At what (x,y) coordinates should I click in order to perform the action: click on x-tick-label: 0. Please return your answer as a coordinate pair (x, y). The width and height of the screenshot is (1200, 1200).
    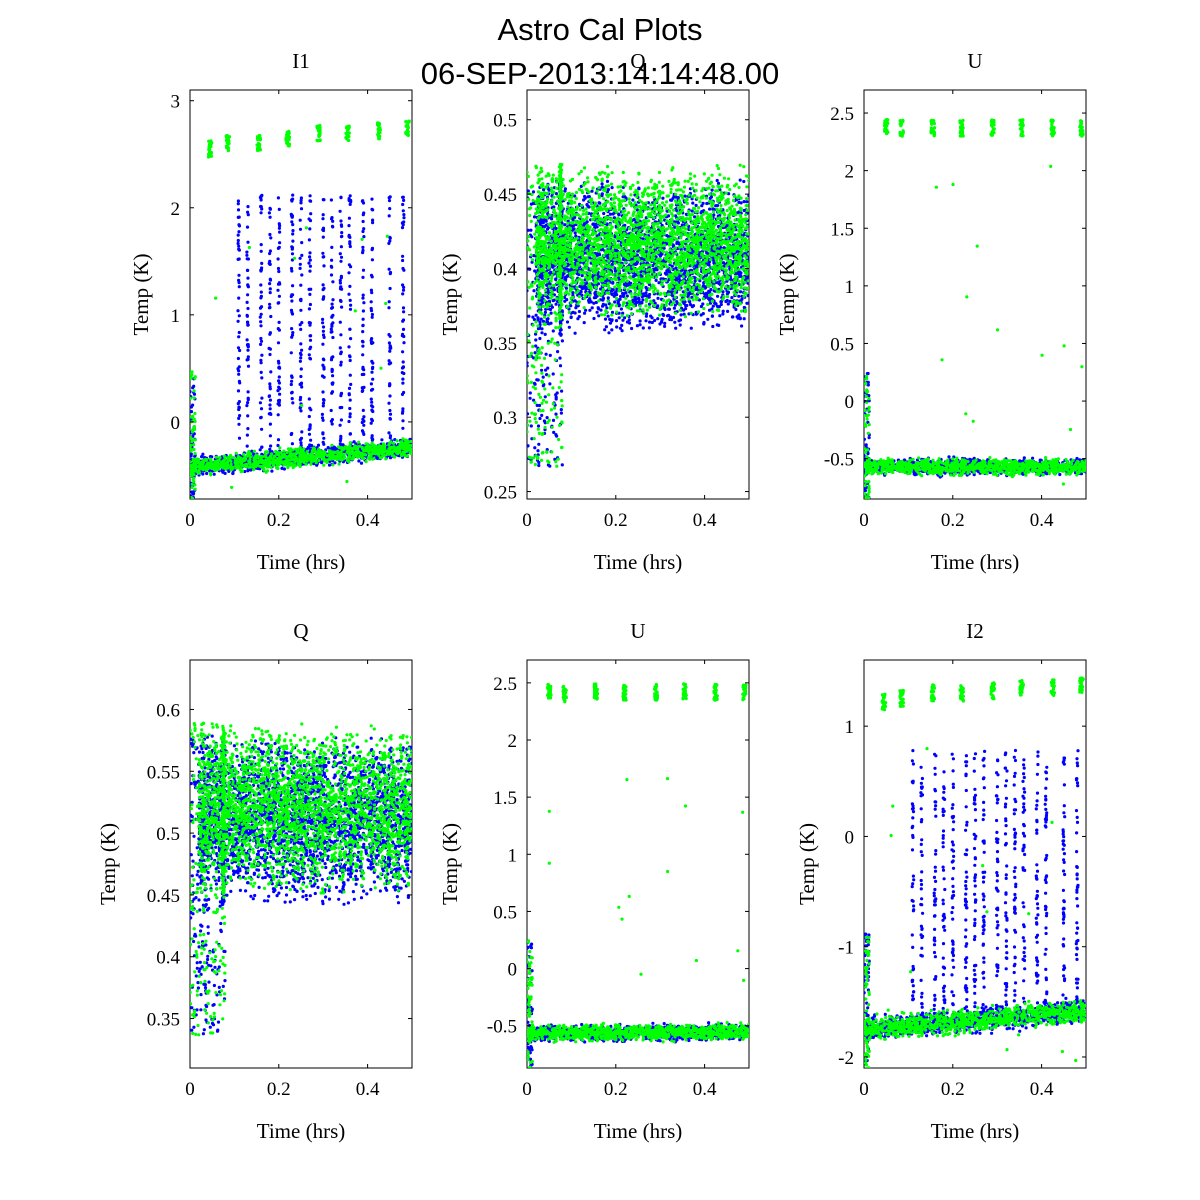
    Looking at the image, I should click on (190, 520).